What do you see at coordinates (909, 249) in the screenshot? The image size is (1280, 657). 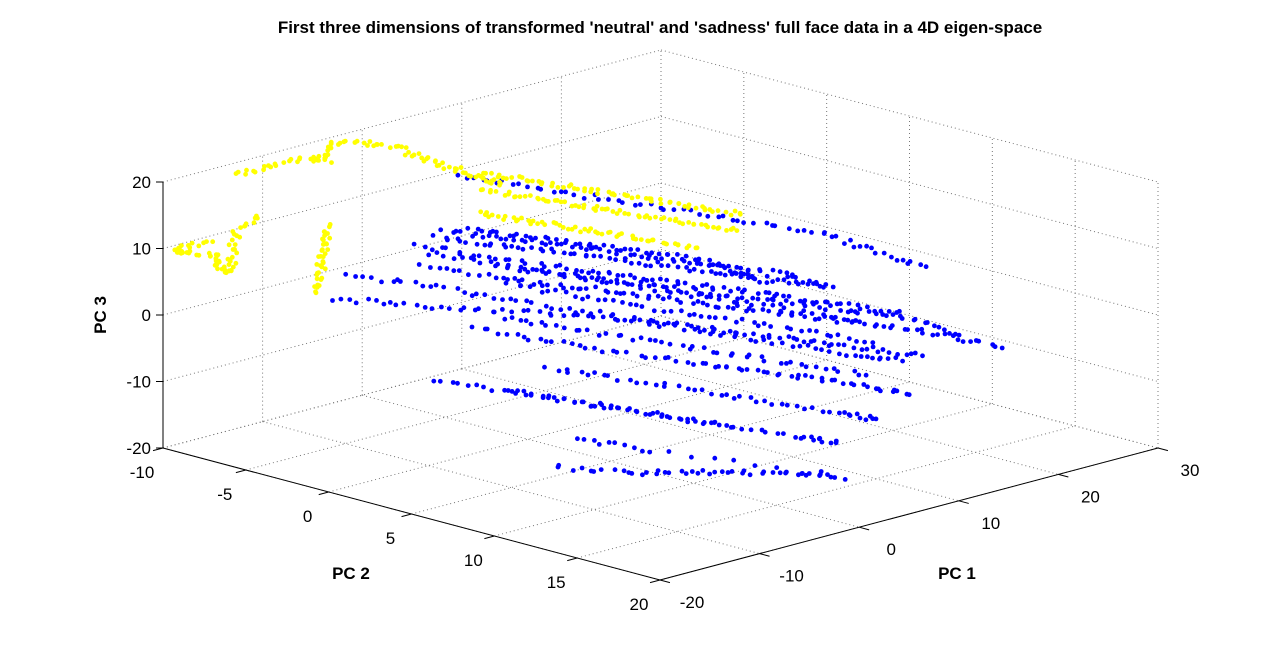 I see `side-wall-grid-line` at bounding box center [909, 249].